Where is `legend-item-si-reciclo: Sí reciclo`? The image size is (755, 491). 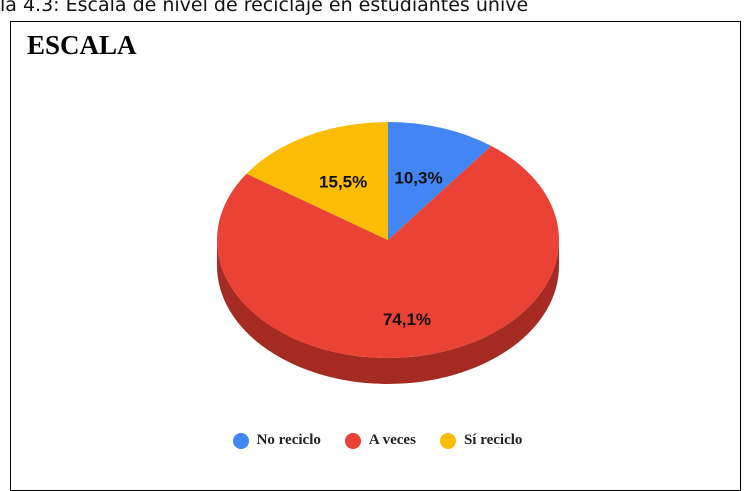
legend-item-si-reciclo: Sí reciclo is located at coordinates (481, 440).